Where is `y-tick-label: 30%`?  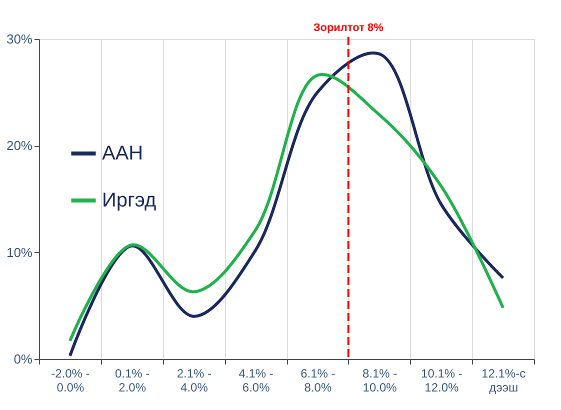 y-tick-label: 30% is located at coordinates (19, 39).